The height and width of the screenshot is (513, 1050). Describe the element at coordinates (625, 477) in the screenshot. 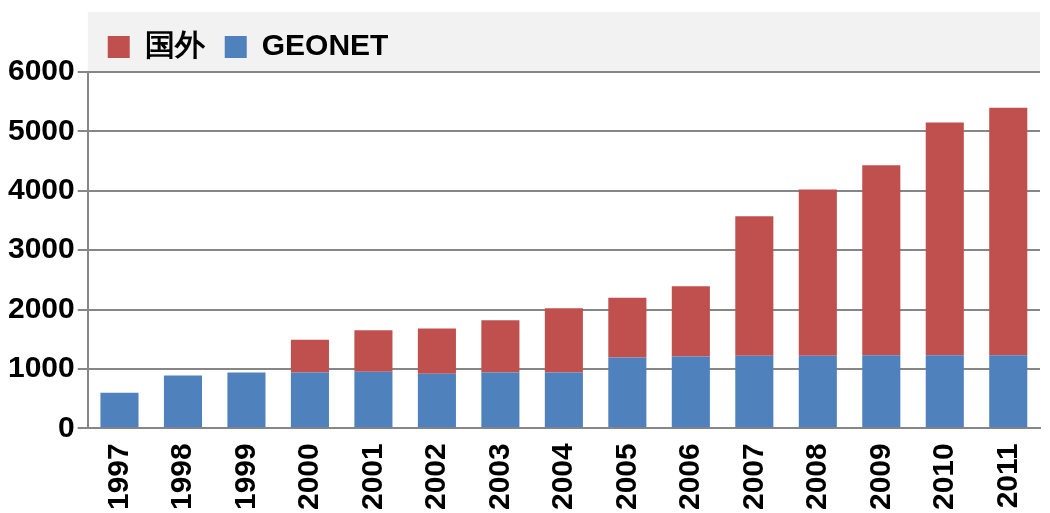

I see `x-tick-label: 2005` at that location.